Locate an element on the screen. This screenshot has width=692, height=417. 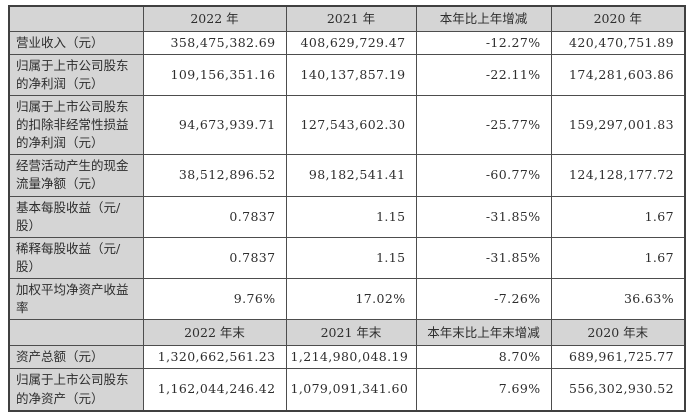
table-header-row-period-end: 2022 年末 2021 年末 本年末比上年末增减 2020 年末 is located at coordinates (347, 333).